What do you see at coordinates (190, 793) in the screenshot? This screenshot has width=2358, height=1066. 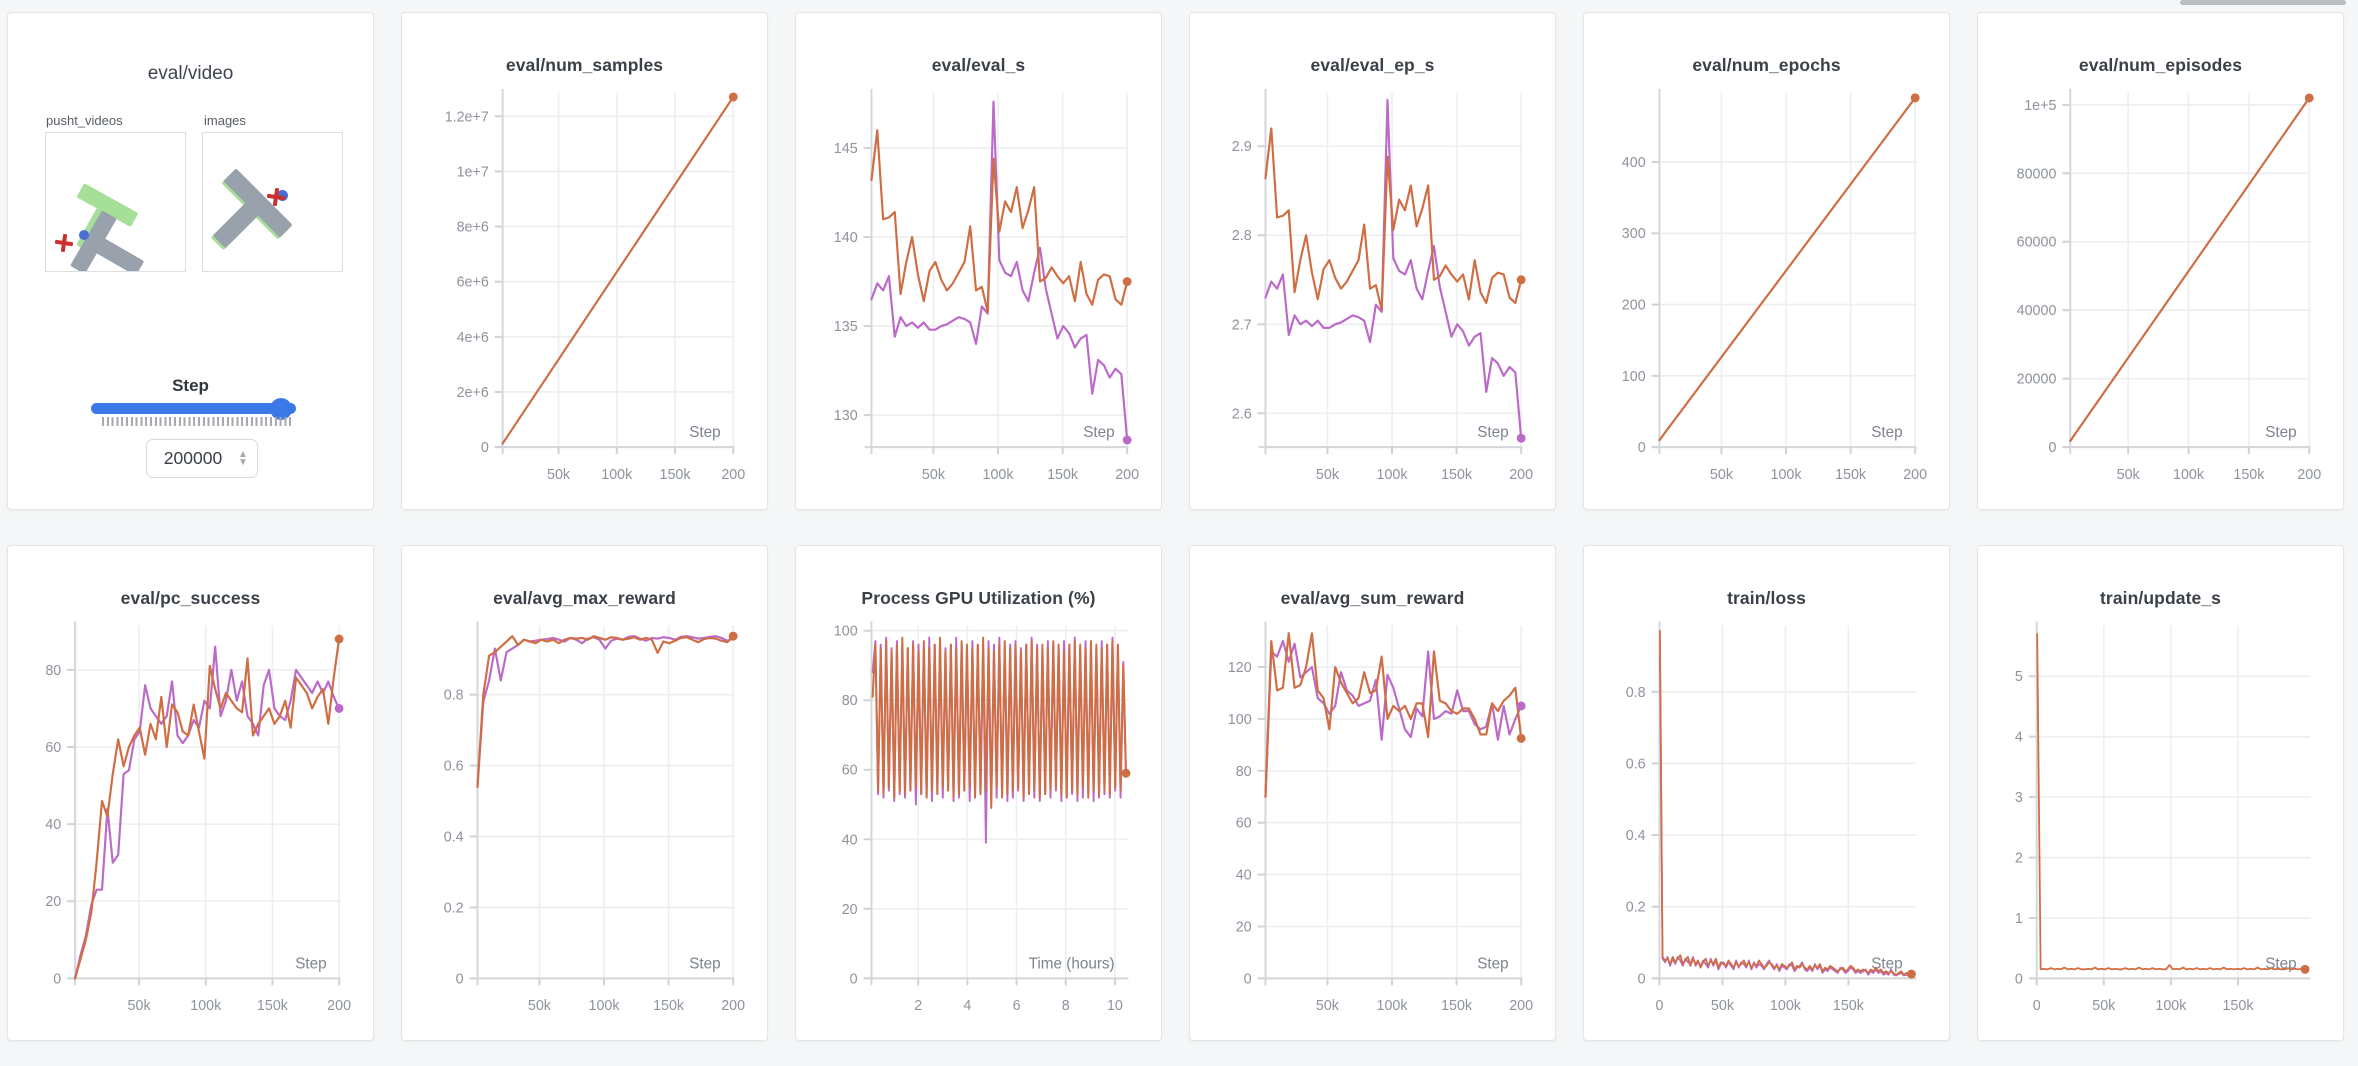 I see `chart-canvas: 0 20 40 60 80 50k 100k 150k 200 Step` at bounding box center [190, 793].